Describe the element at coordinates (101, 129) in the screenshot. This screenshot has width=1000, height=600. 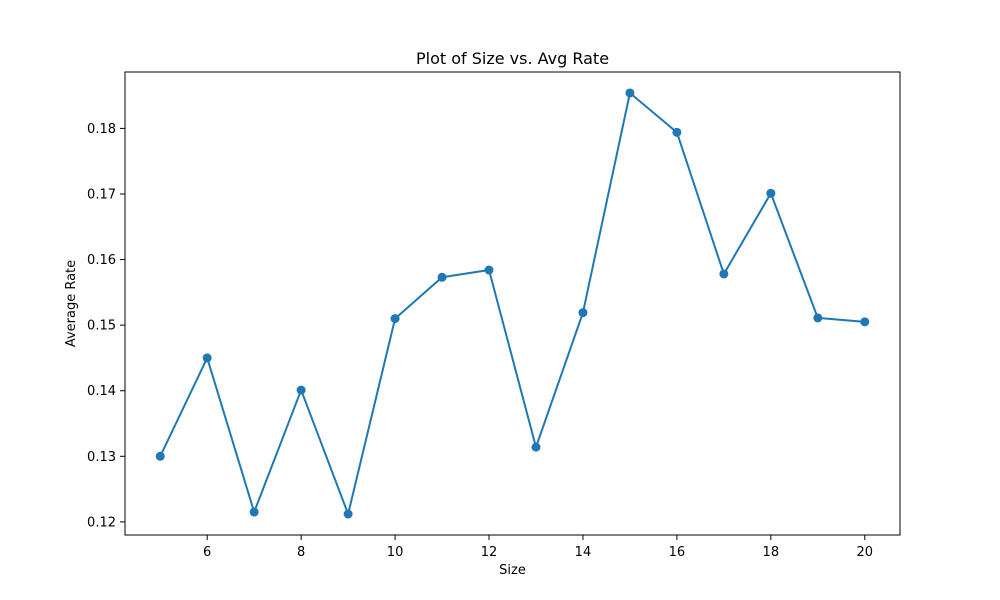
I see `y-tick-label: 0.18` at that location.